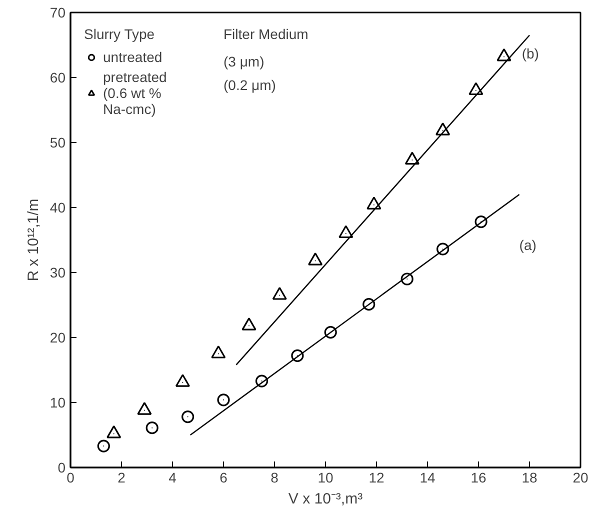 The width and height of the screenshot is (613, 517). Describe the element at coordinates (580, 478) in the screenshot. I see `x-tick-label: 20` at that location.